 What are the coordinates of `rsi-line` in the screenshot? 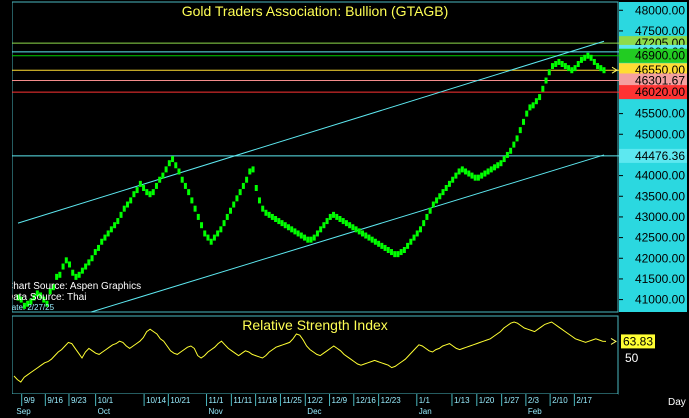 It's located at (310, 352).